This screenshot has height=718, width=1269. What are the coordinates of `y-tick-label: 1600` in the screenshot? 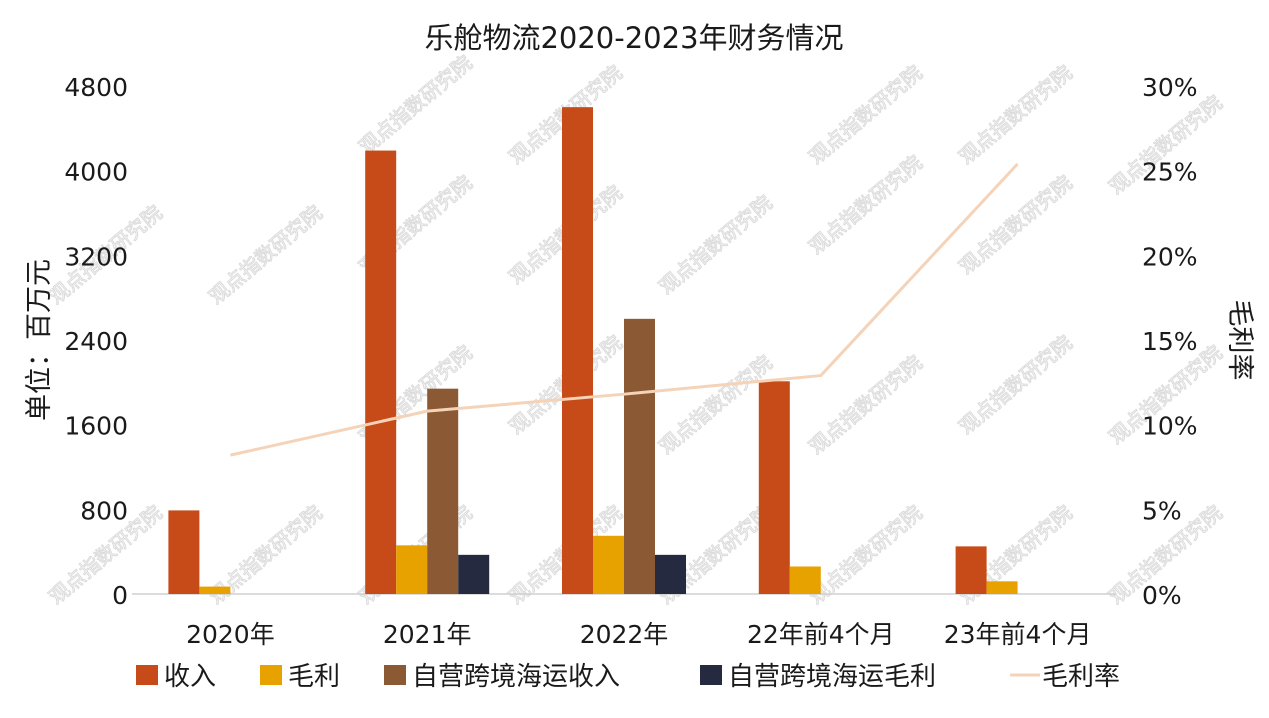 It's located at (96, 426).